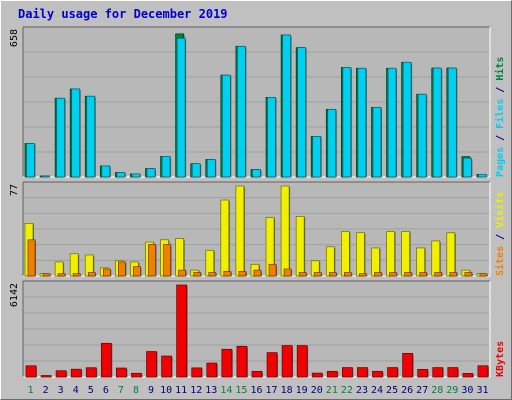  Describe the element at coordinates (91, 390) in the screenshot. I see `x-tick-label: 5` at that location.